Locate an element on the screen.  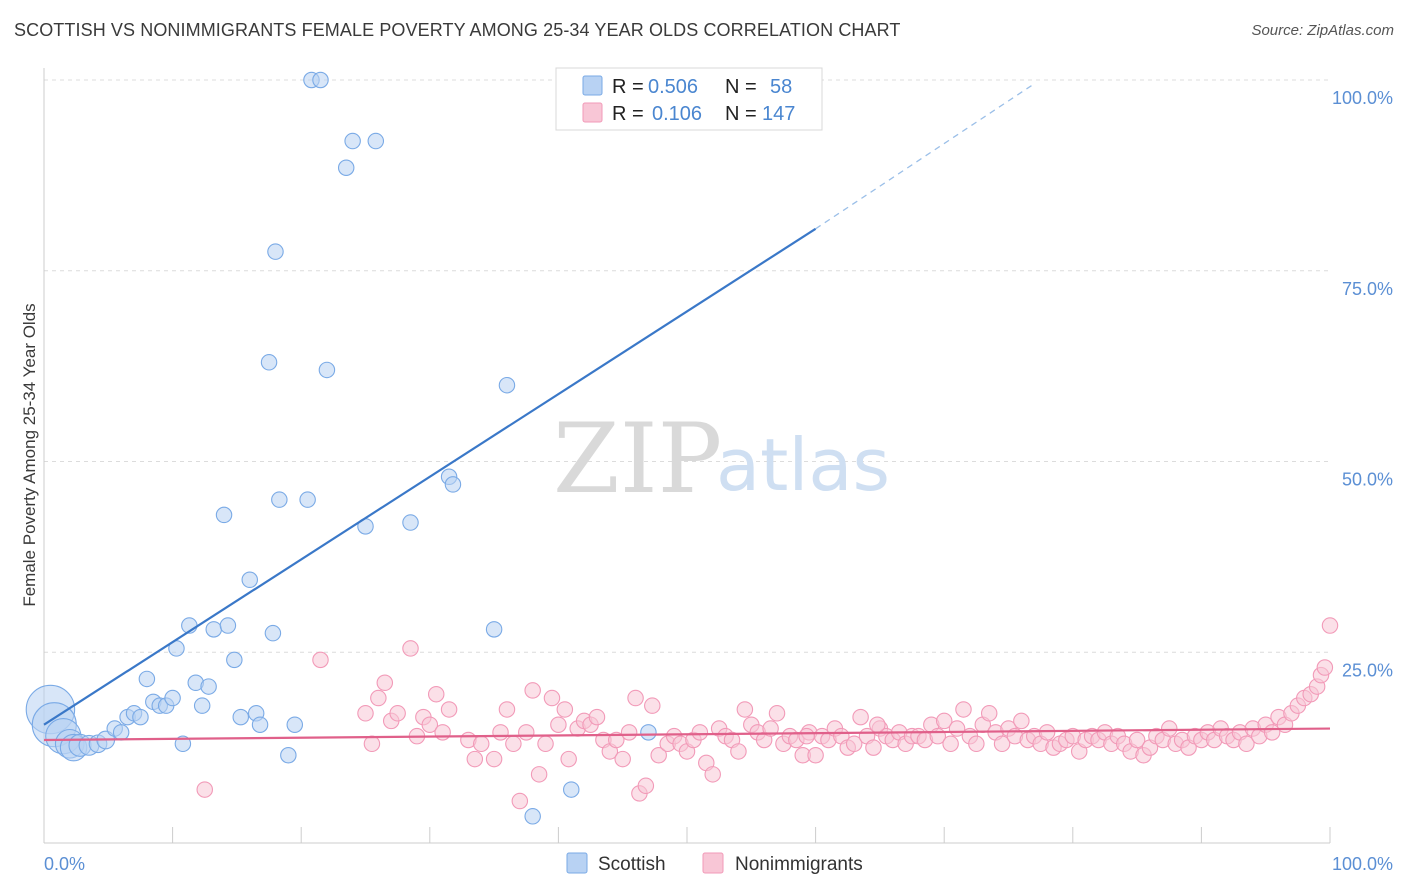
watermark: ZIP atlas is located at coordinates (721, 459).